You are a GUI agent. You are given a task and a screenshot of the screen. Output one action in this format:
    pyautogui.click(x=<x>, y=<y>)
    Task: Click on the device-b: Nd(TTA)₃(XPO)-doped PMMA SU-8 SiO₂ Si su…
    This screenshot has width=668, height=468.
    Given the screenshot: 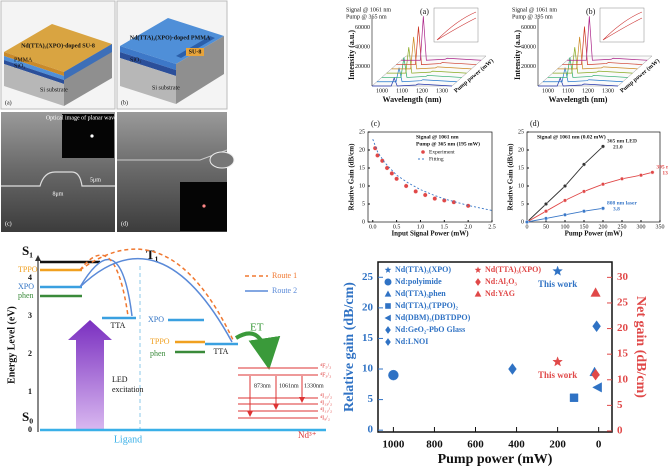 What is the action you would take?
    pyautogui.click(x=172, y=55)
    